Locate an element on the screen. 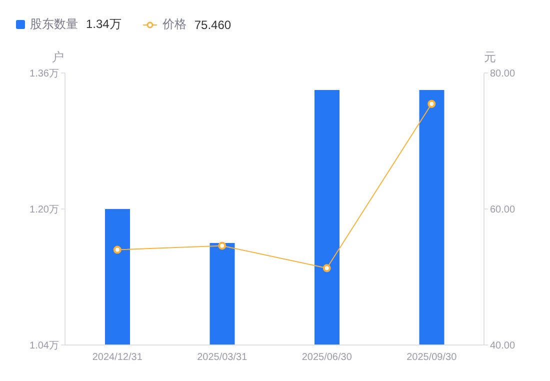  y2-tick-label: 80.00 is located at coordinates (503, 74).